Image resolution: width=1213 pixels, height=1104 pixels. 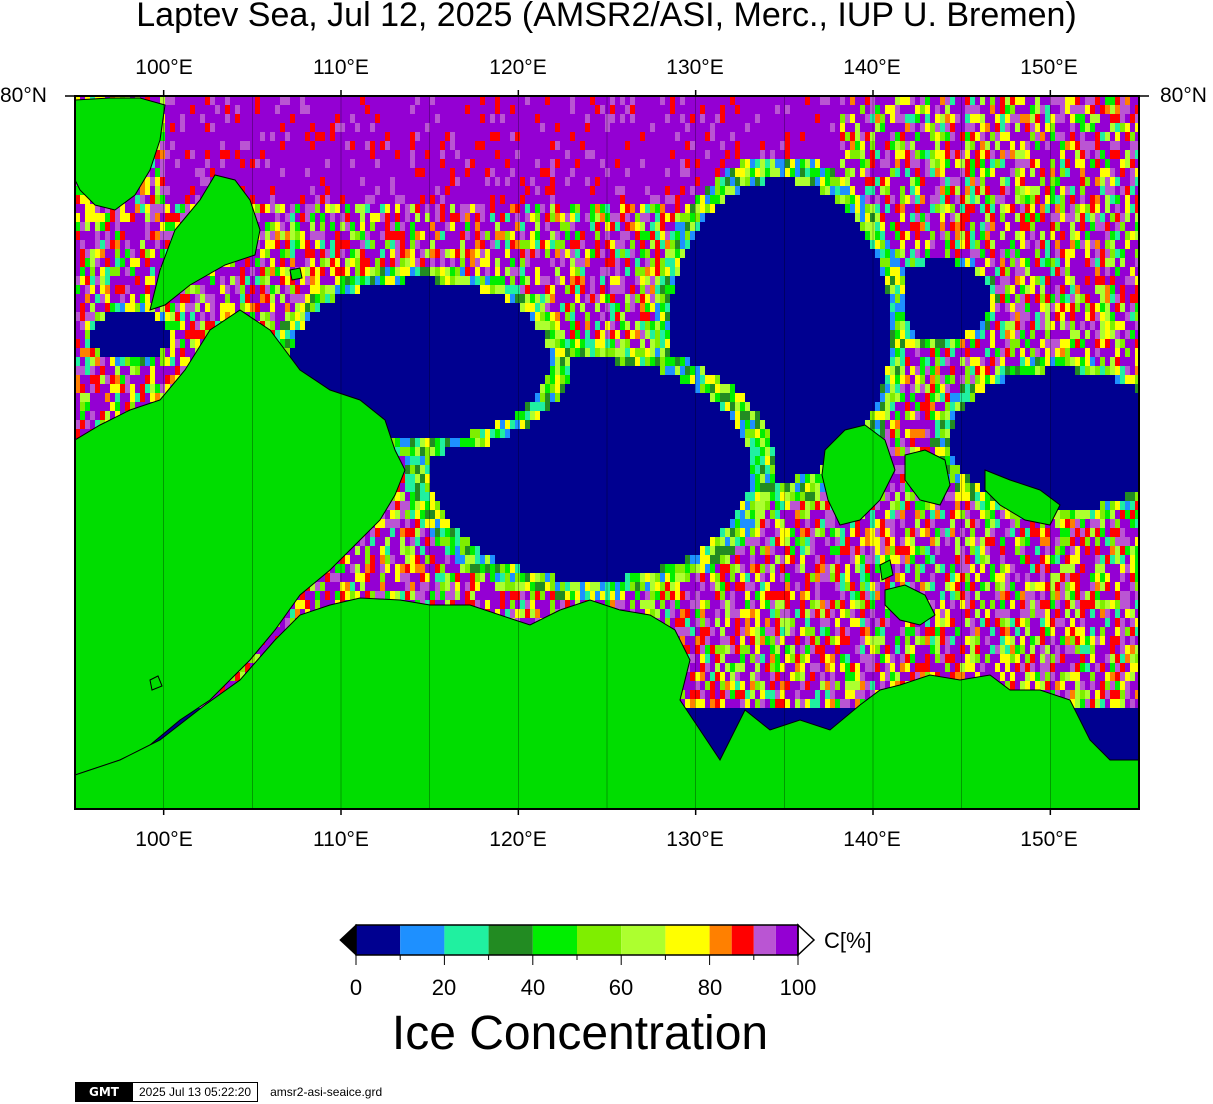 I want to click on lon-label-top-130: 130°E, so click(x=695, y=67).